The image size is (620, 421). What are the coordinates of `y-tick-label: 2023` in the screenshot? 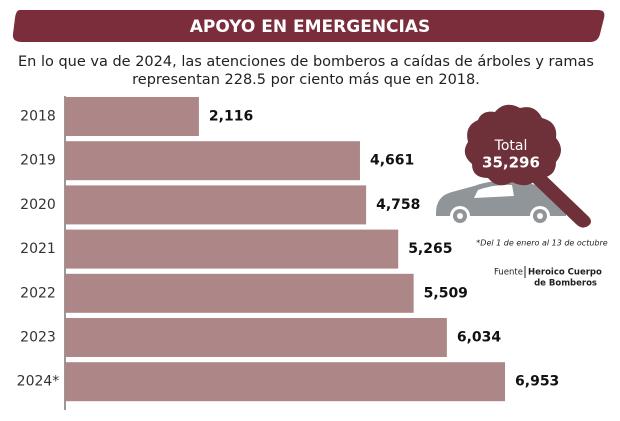 It's located at (38, 338).